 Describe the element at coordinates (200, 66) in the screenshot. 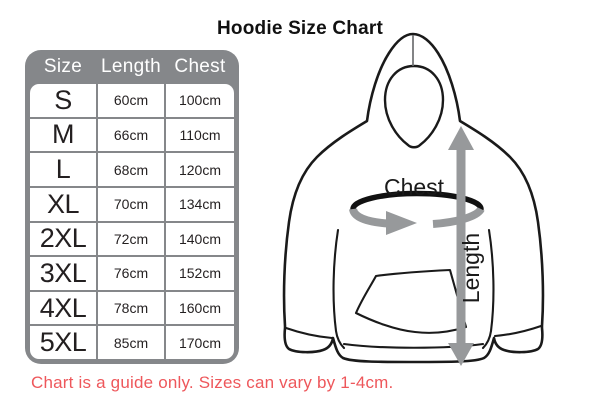

I see `chest-col-header: Chest` at that location.